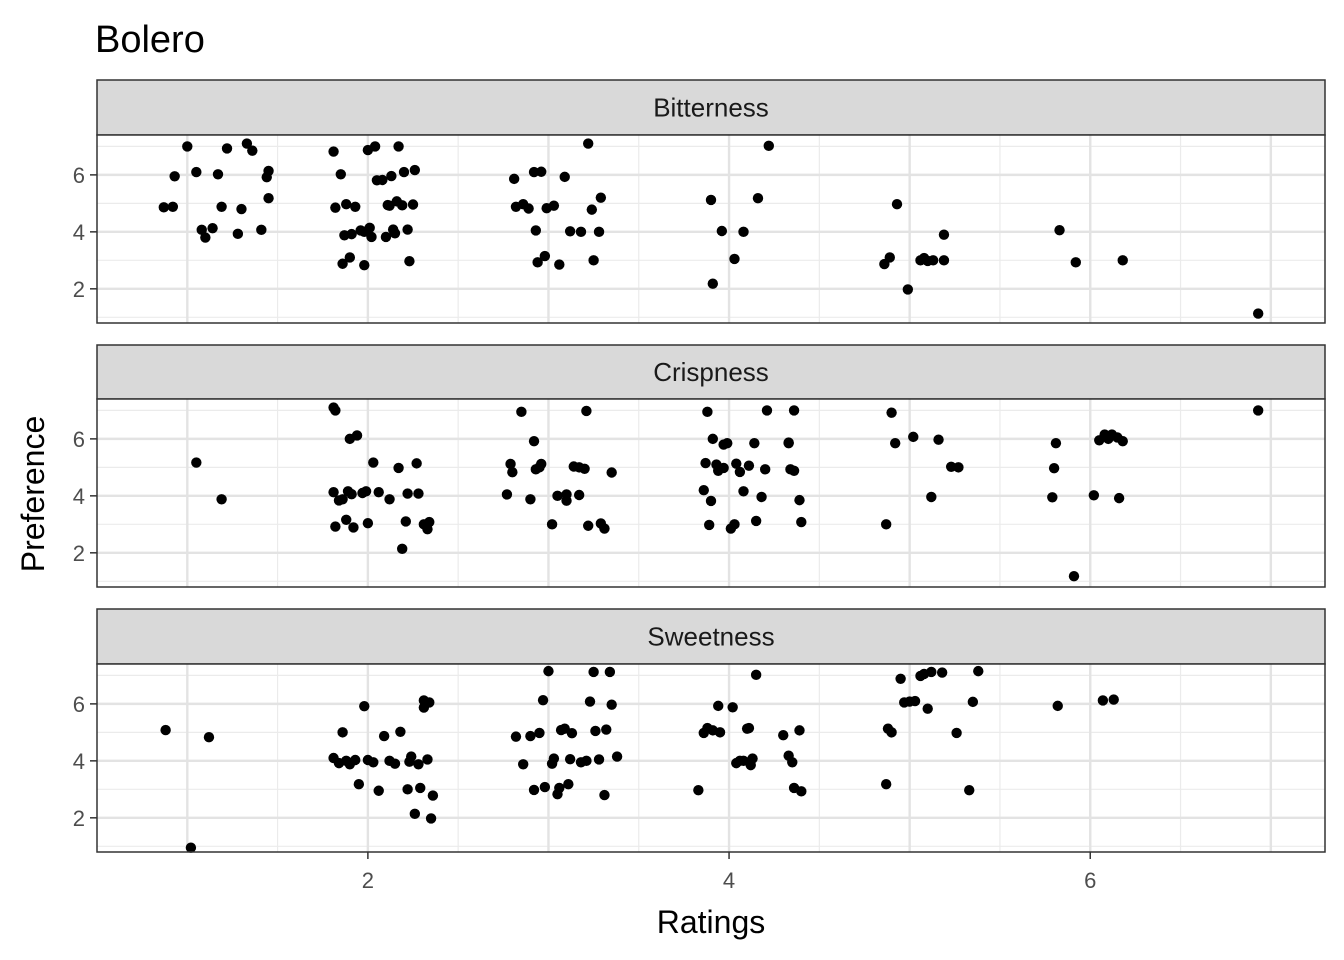  I want to click on x-axis: 2 4 6, so click(729, 872).